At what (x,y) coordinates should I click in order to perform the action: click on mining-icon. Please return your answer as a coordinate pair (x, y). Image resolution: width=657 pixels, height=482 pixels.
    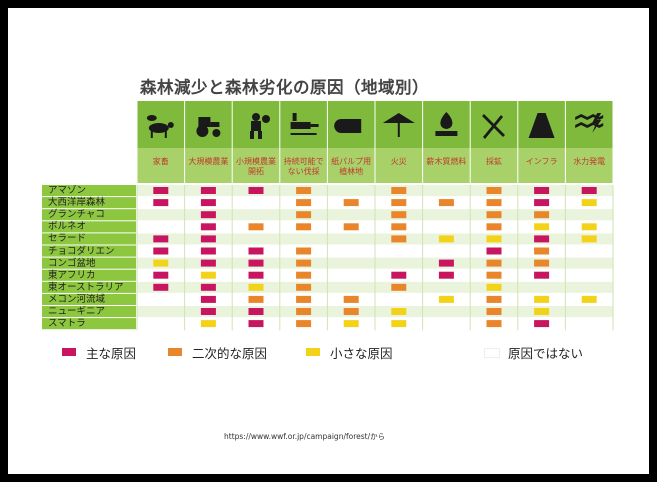
    Looking at the image, I should click on (493, 126).